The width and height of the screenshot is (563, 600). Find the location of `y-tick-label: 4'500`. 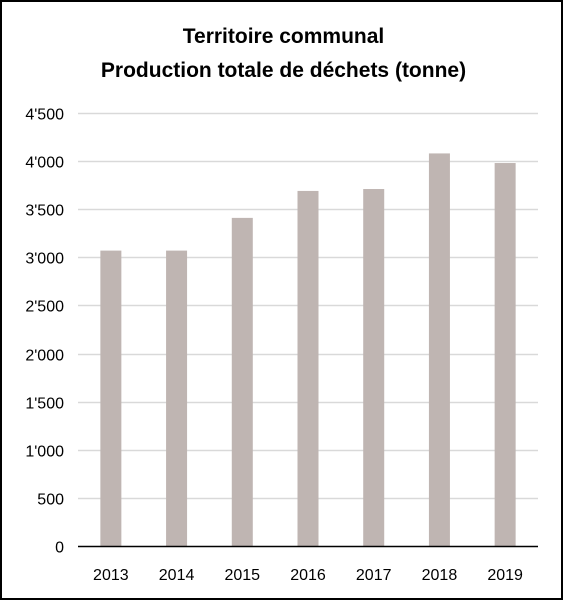

y-tick-label: 4'500 is located at coordinates (44, 115).